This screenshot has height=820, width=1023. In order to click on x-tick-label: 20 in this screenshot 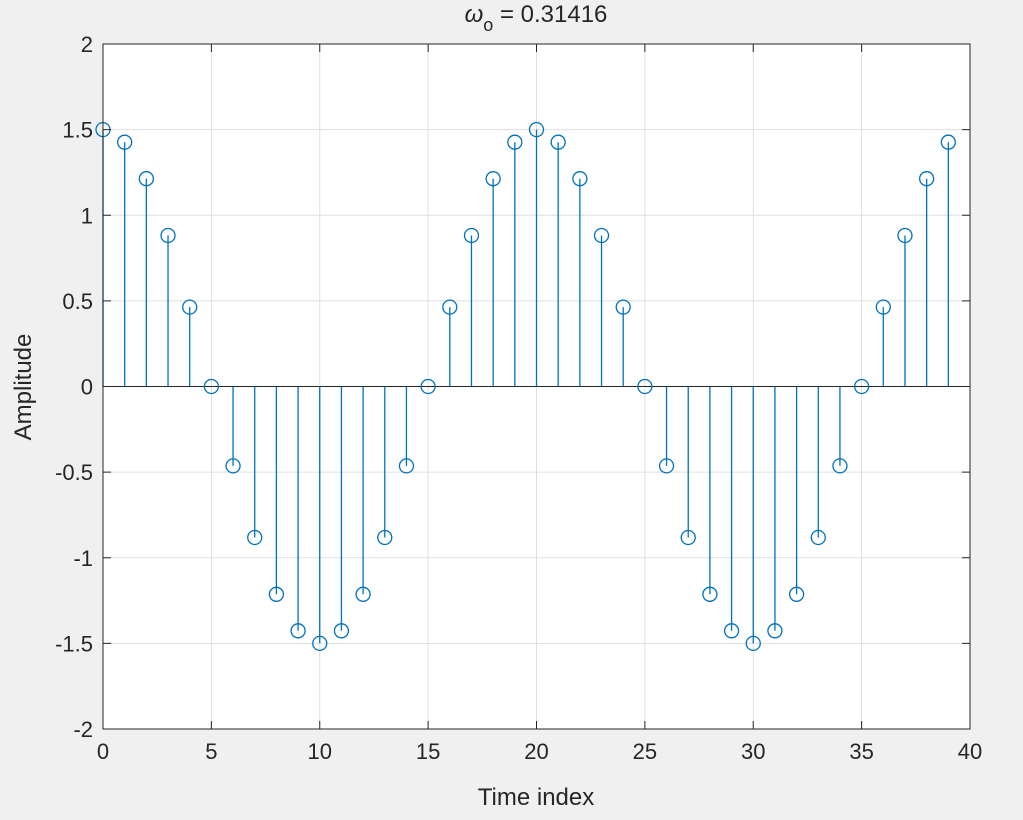, I will do `click(536, 751)`.